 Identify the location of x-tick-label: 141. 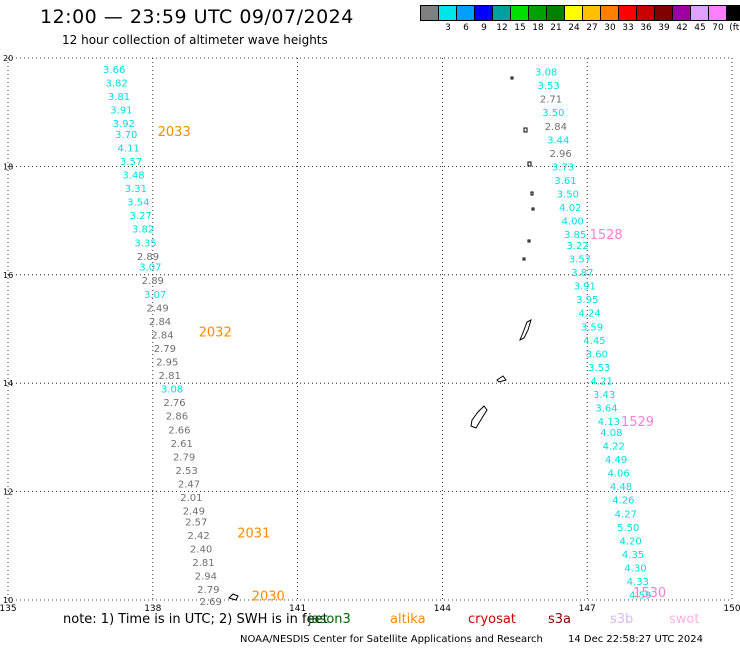
(297, 609).